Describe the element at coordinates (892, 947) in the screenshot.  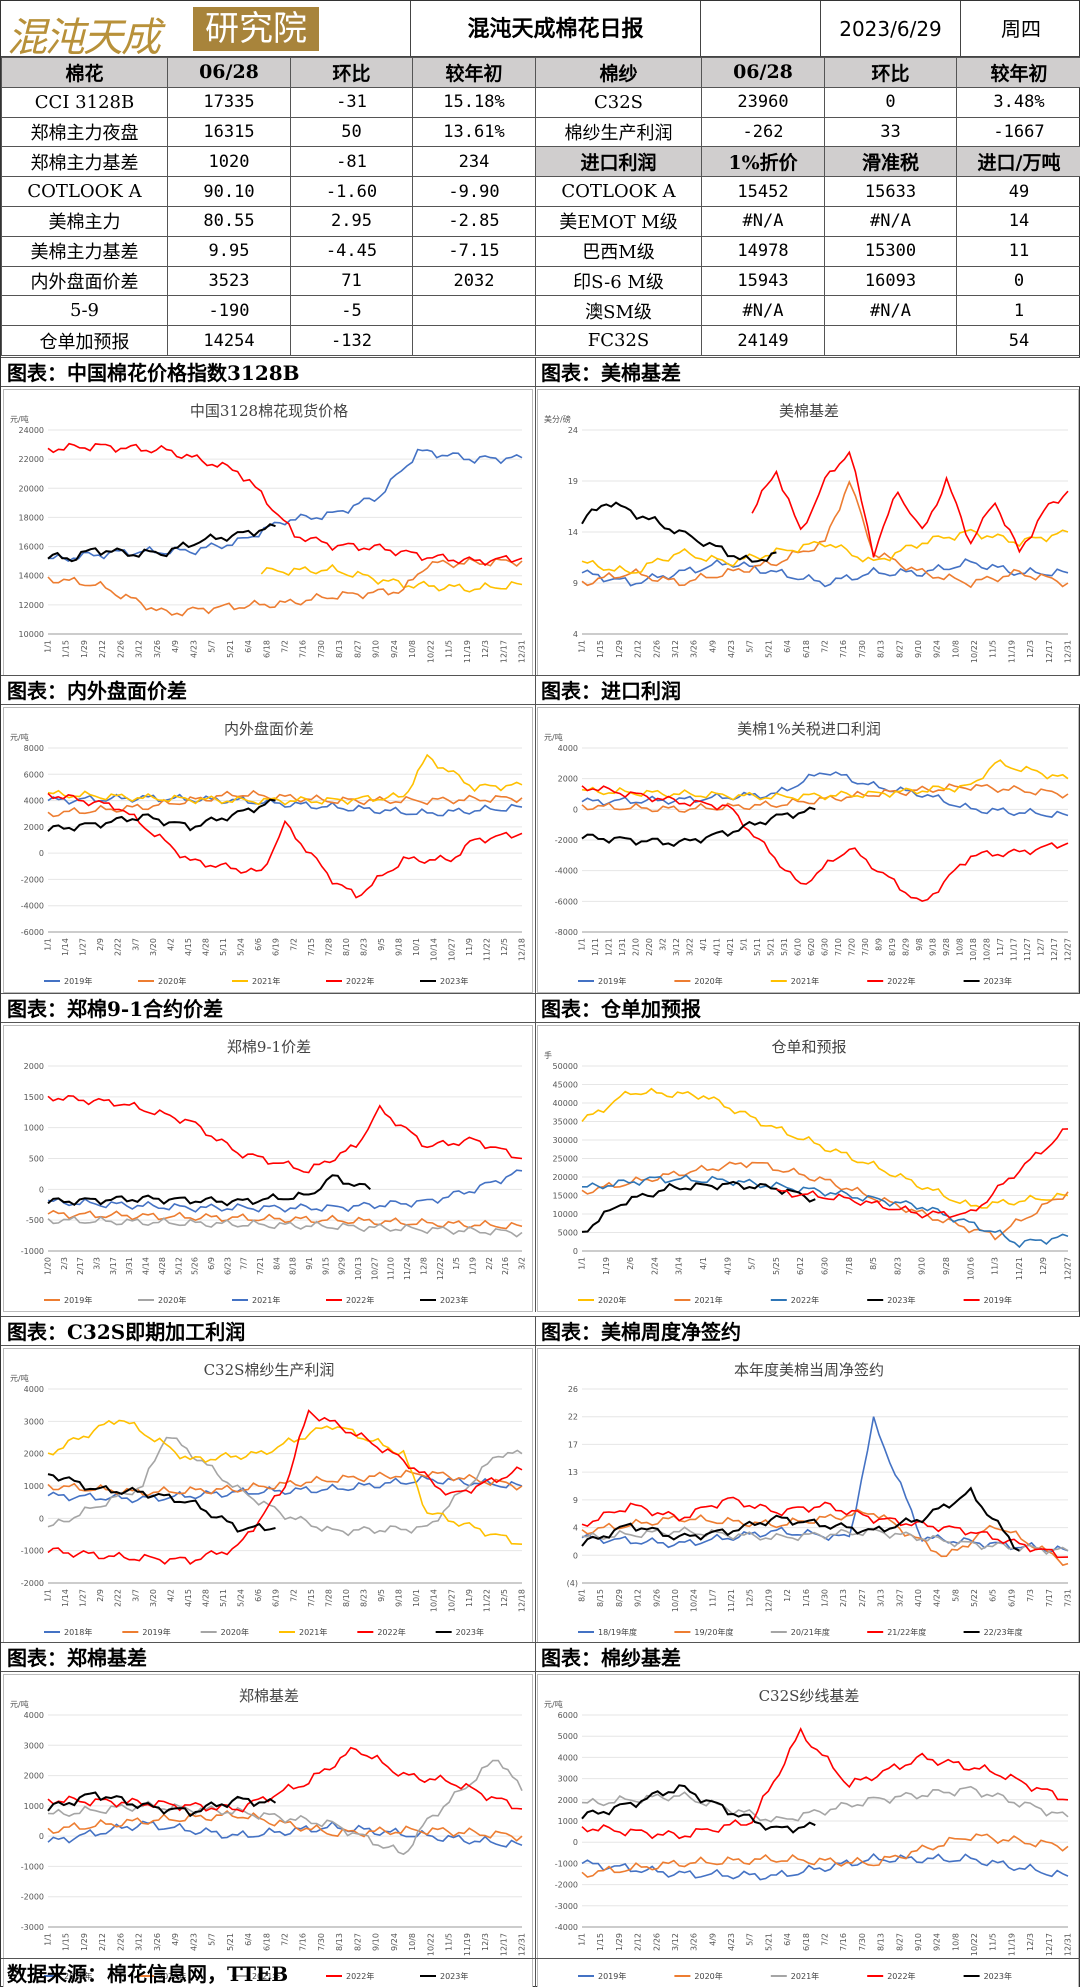
I see `x-tick-label: 8/19` at that location.